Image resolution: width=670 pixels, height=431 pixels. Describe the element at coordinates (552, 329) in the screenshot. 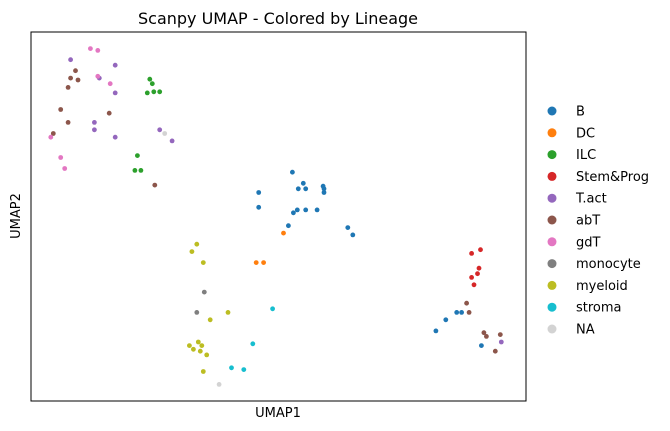

I see `legend-marker-na` at that location.